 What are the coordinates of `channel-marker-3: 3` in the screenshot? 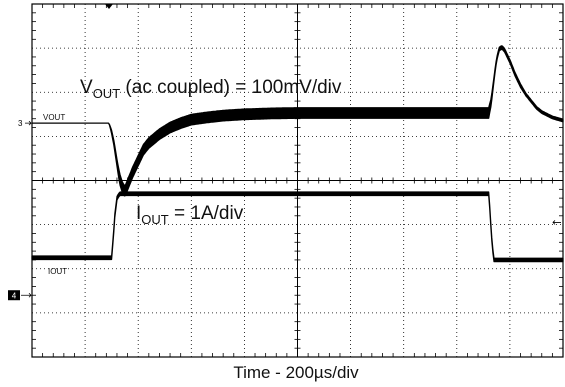 It's located at (20, 123).